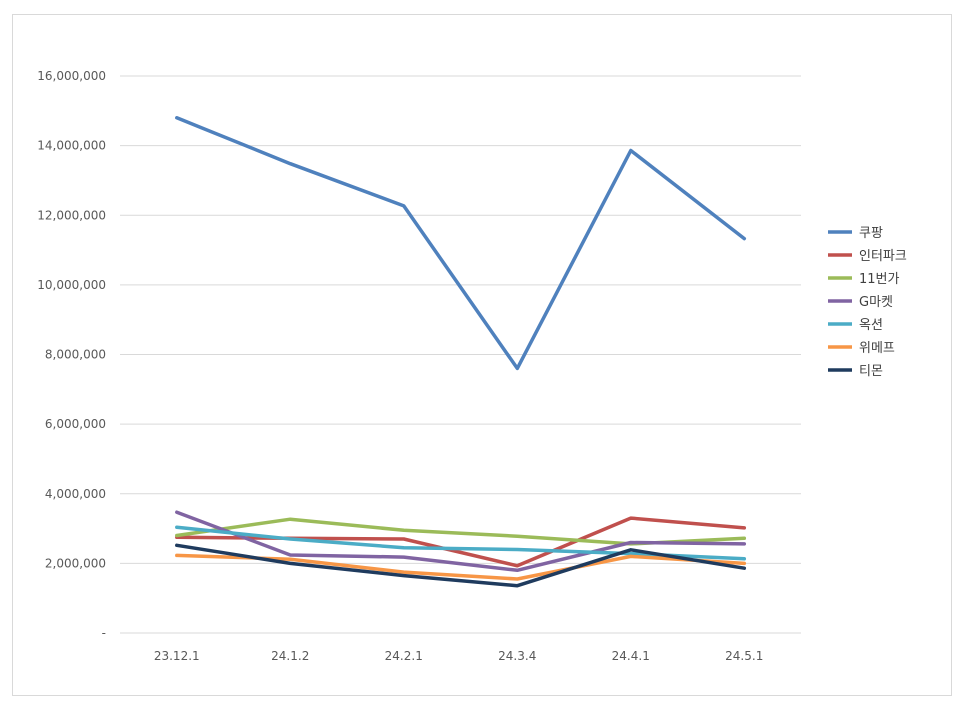 The height and width of the screenshot is (708, 966). I want to click on x-tick-label: 24.5.1, so click(744, 656).